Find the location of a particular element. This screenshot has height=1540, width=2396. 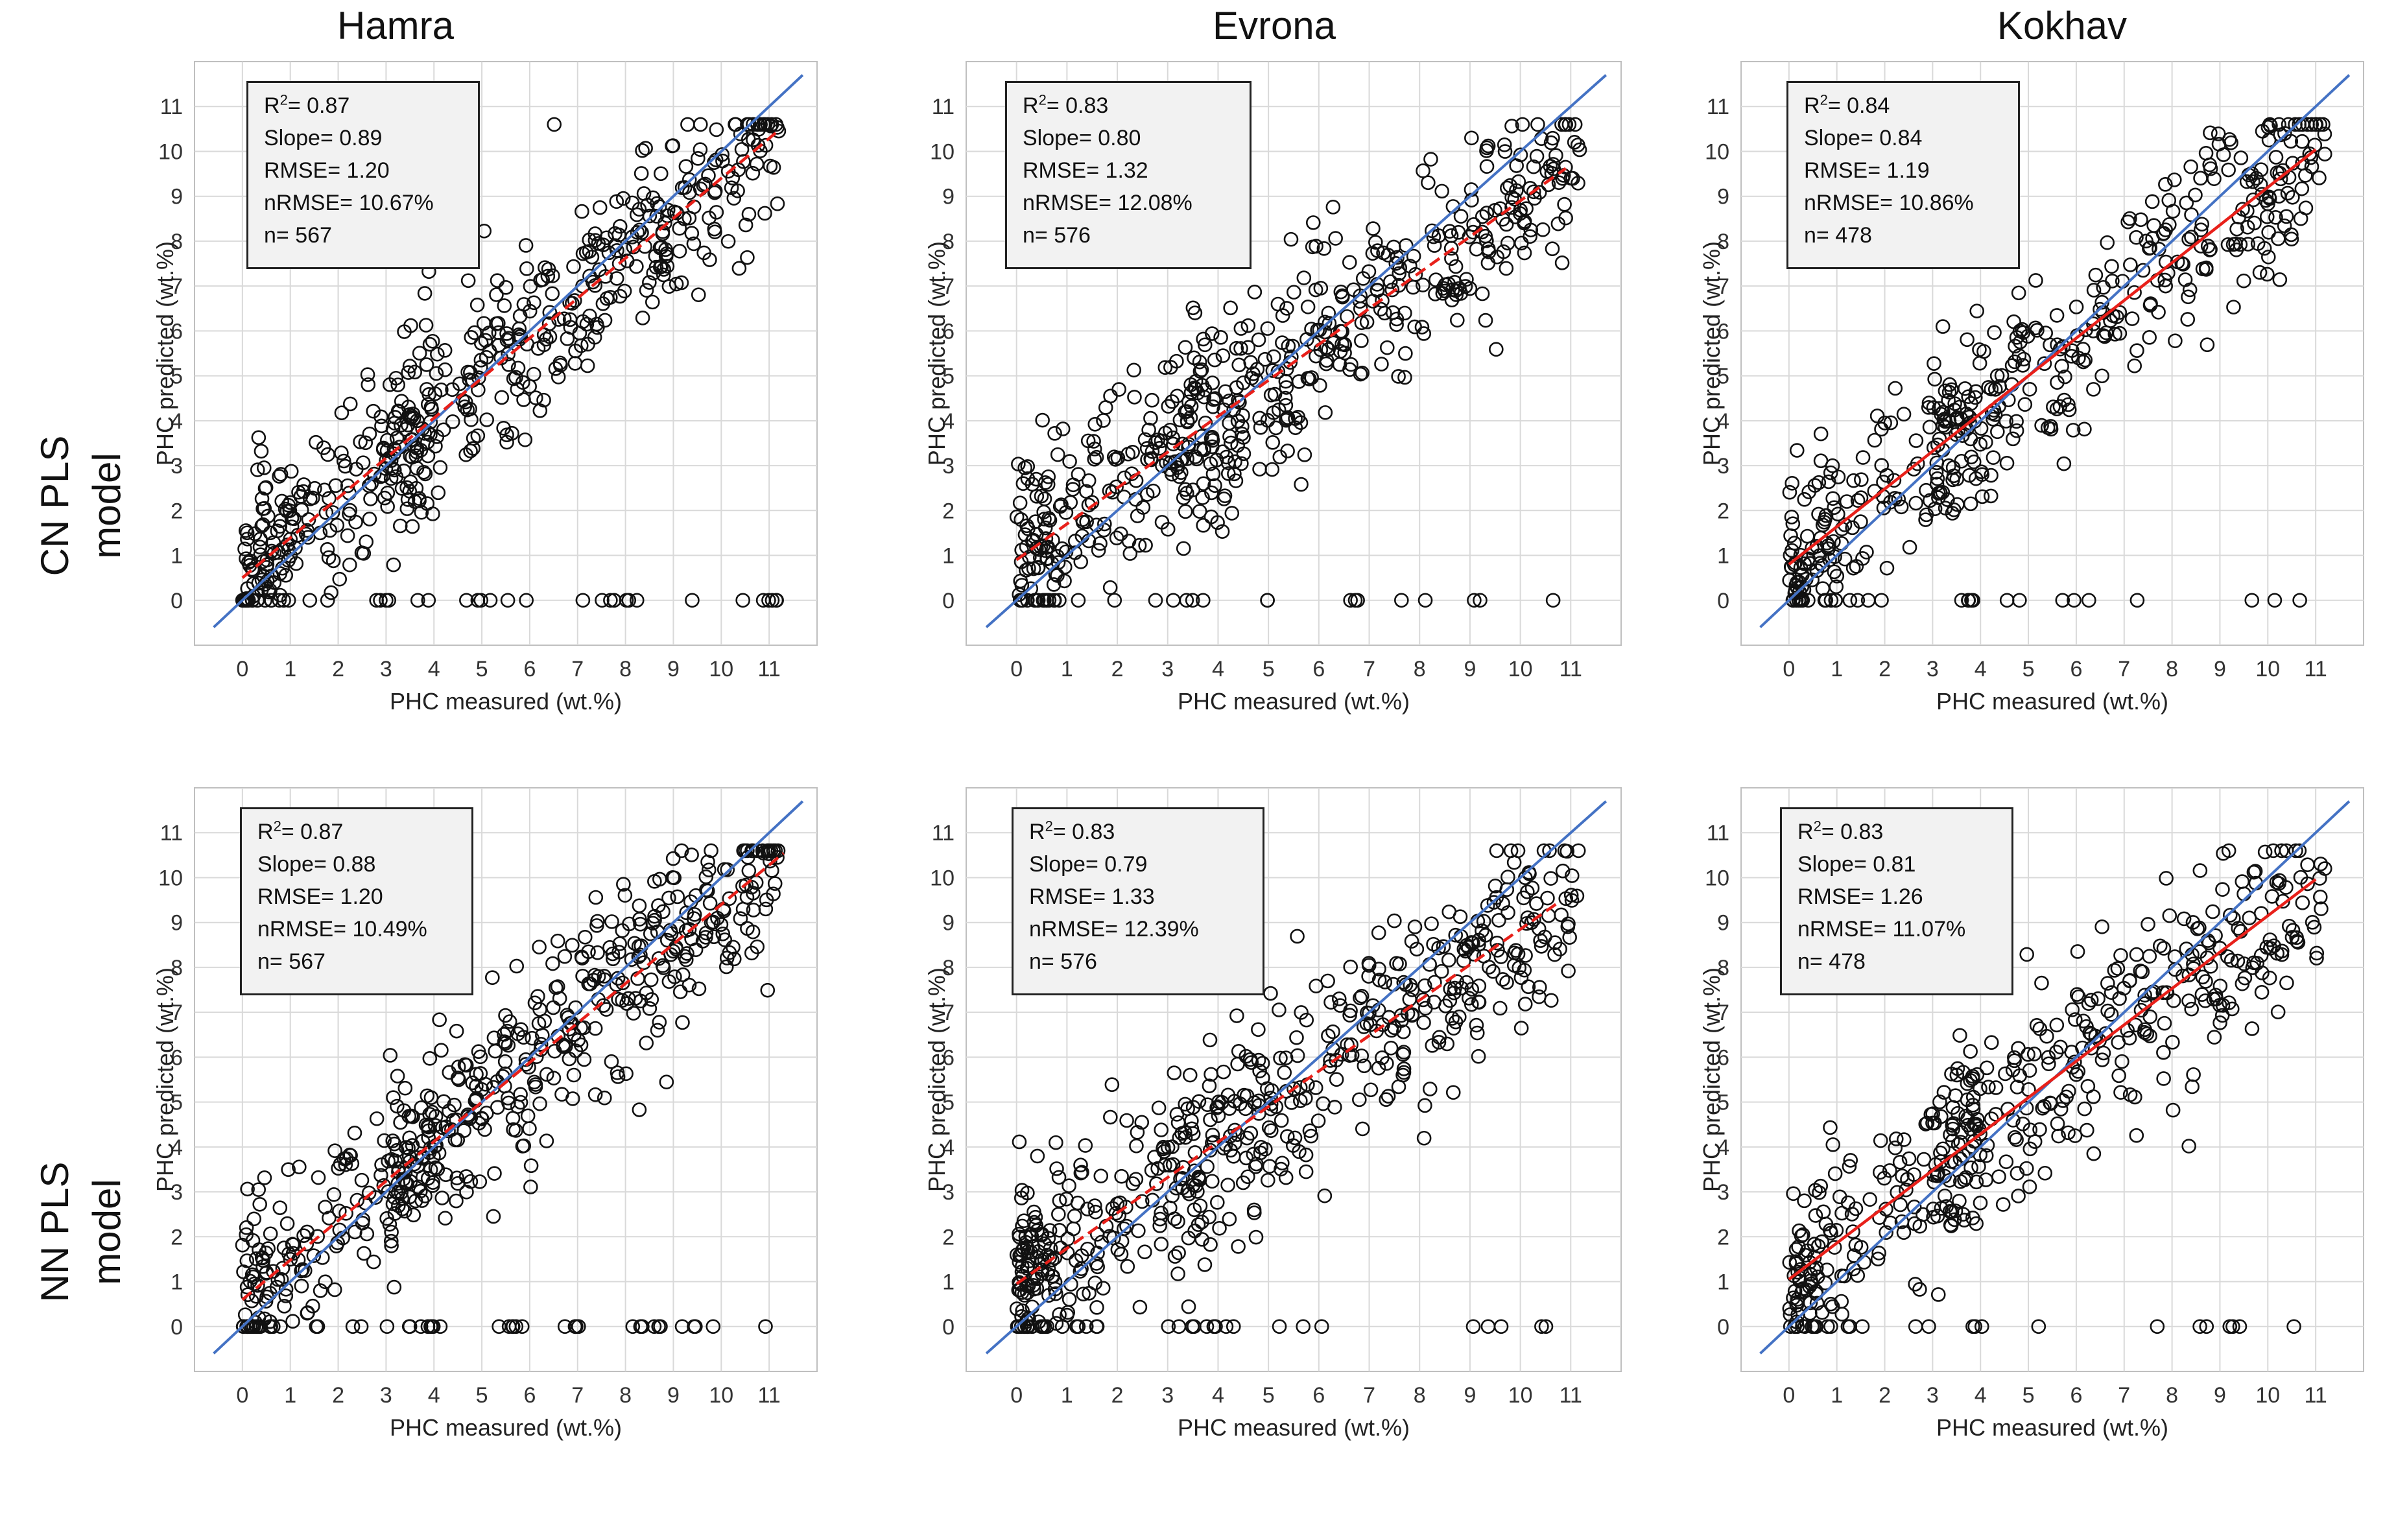

slope-text: Slope= 0.84 is located at coordinates (1863, 138).